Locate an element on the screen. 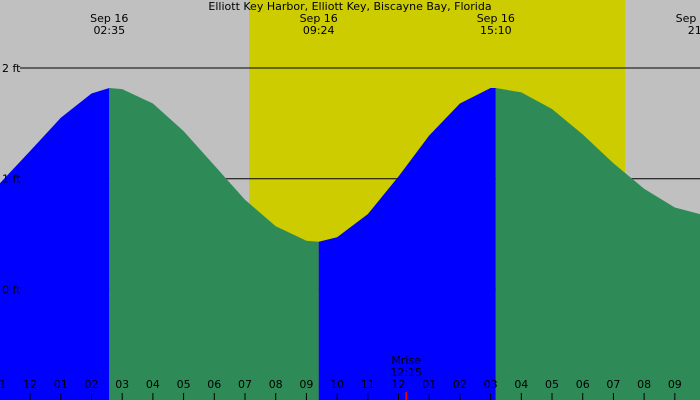  extreme-time: 21 is located at coordinates (694, 30).